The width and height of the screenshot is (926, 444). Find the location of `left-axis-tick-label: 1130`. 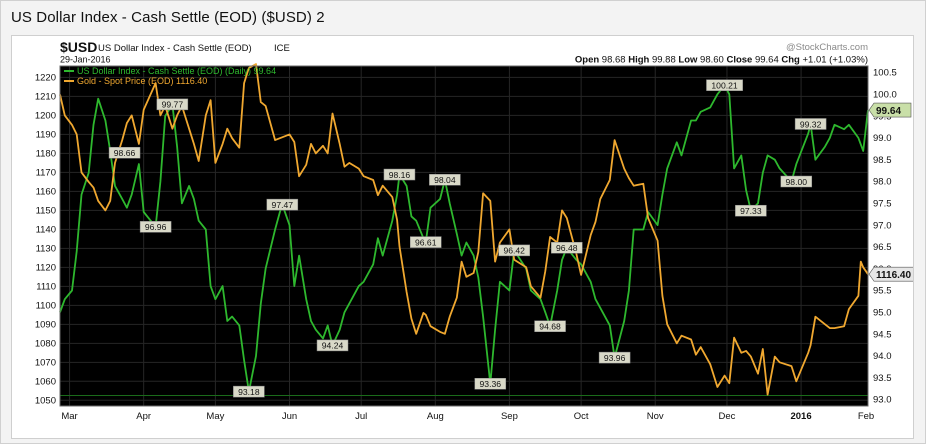

left-axis-tick-label: 1130 is located at coordinates (46, 249).